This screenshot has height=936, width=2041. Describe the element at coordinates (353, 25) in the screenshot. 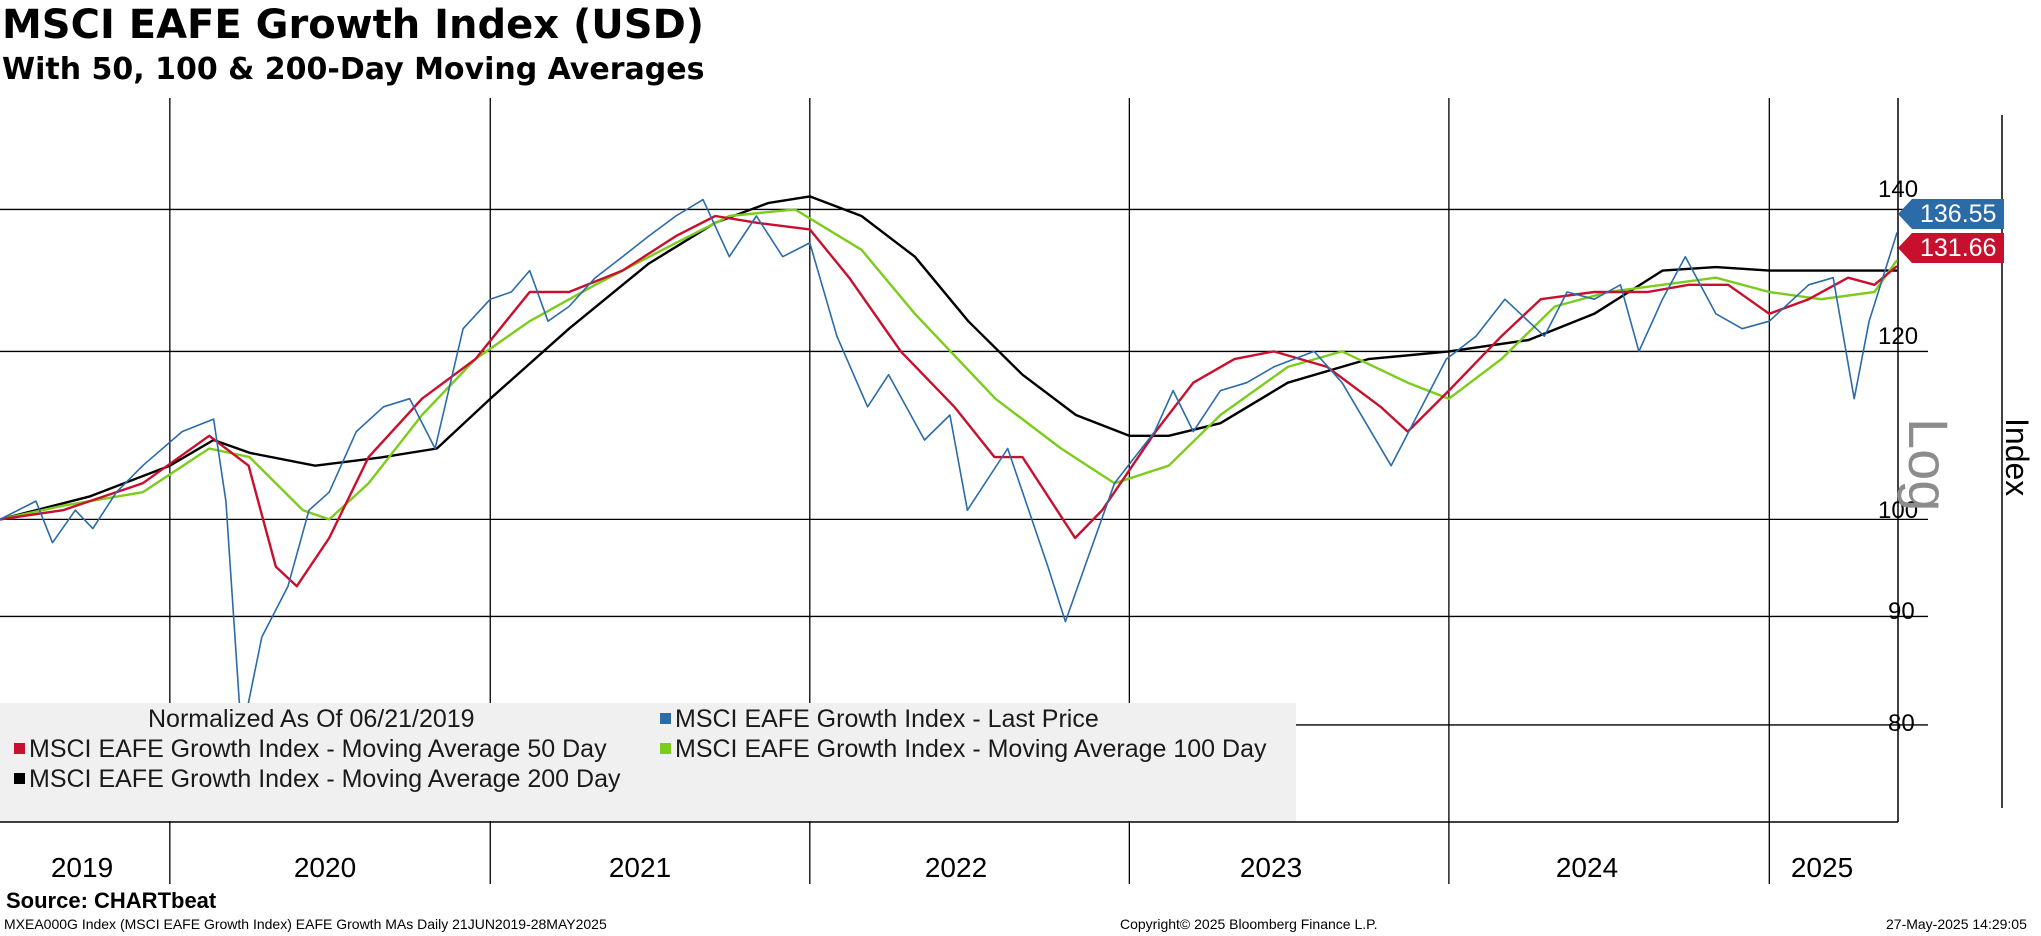

I see `chart-title: MSCI EAFE Growth Index (USD)` at that location.